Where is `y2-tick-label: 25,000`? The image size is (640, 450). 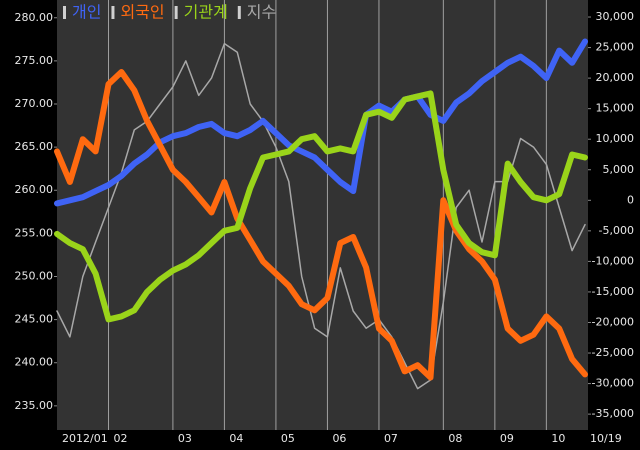
y2-tick-label: 25,000 is located at coordinates (615, 47).